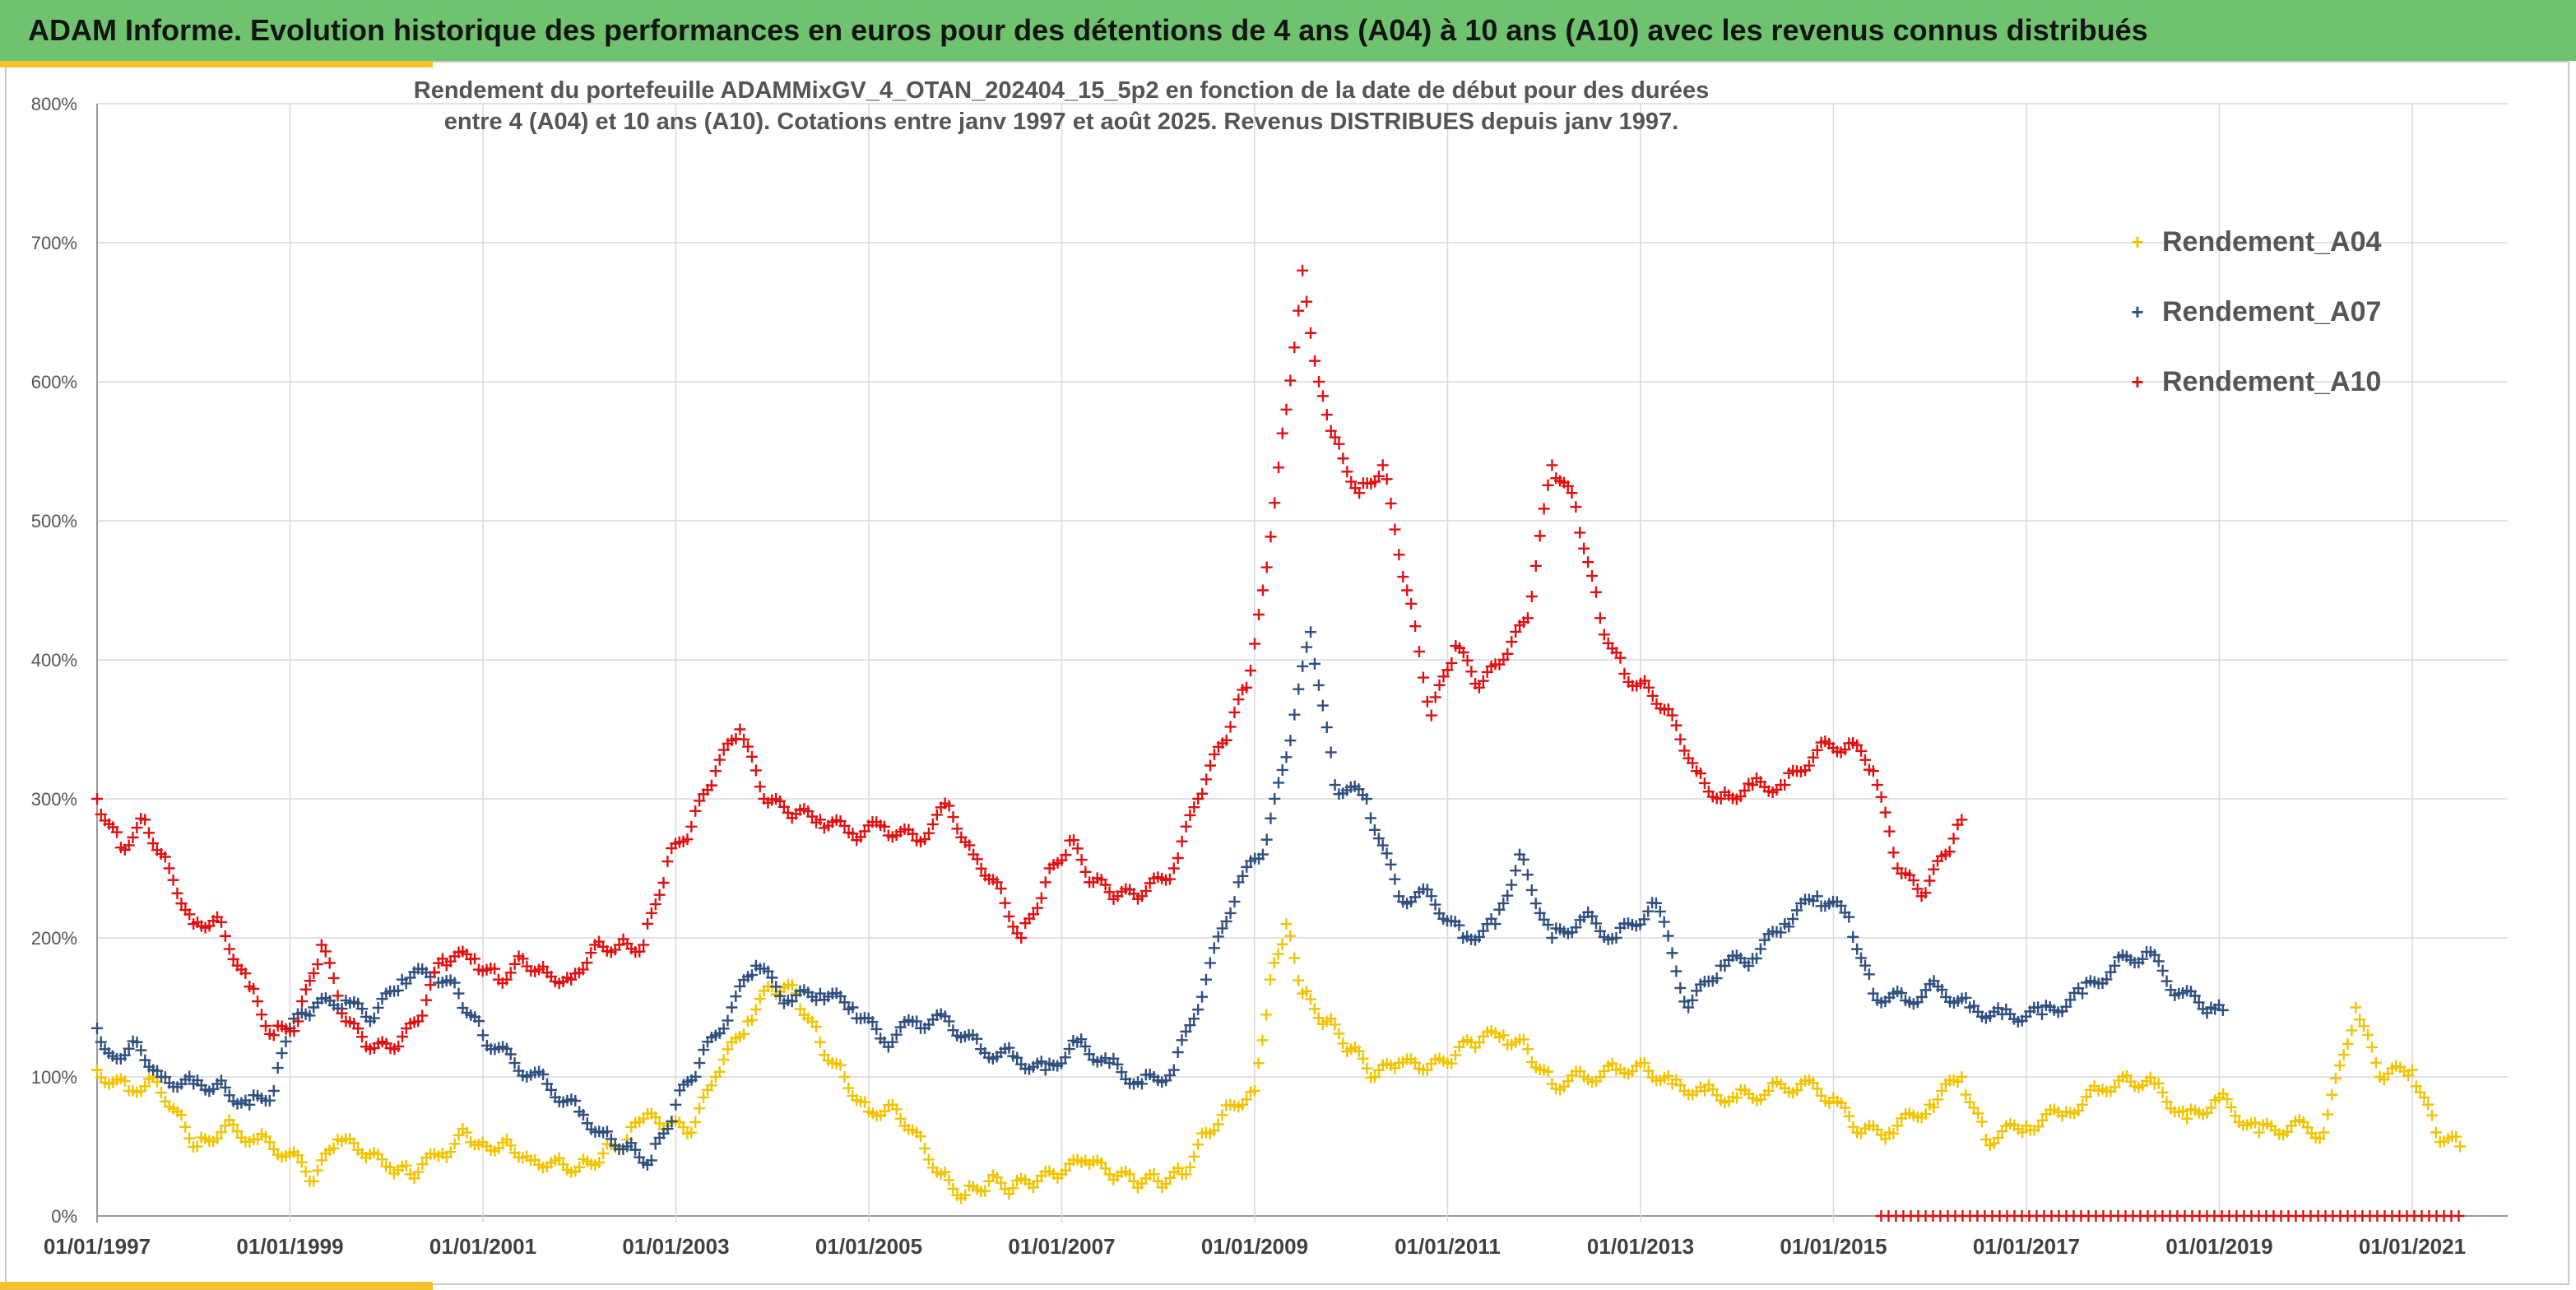 The height and width of the screenshot is (1290, 2576). I want to click on x-tick-label: 01/01/2015, so click(1833, 1246).